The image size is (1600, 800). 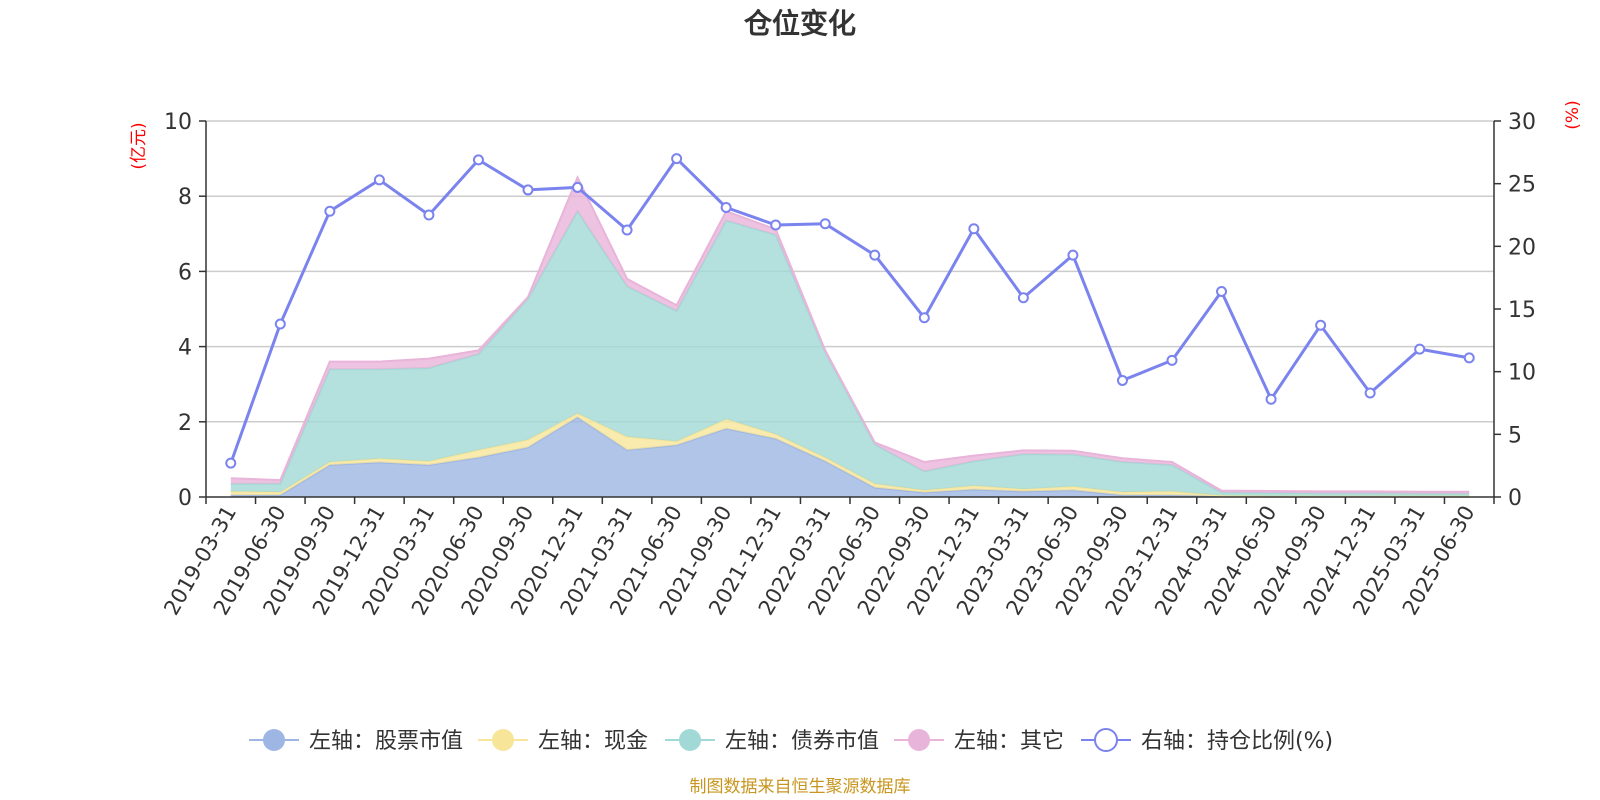 What do you see at coordinates (1515, 498) in the screenshot?
I see `right-tick-label: 0` at bounding box center [1515, 498].